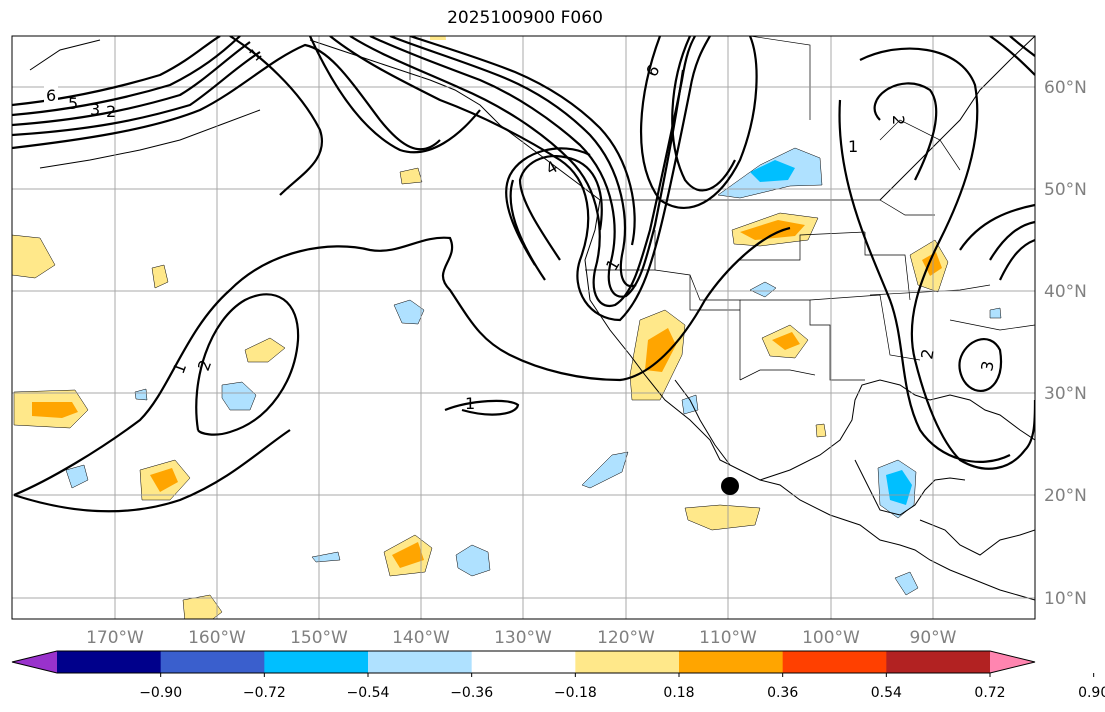  I want to click on colorbar-tick-label: 0.36, so click(782, 693).